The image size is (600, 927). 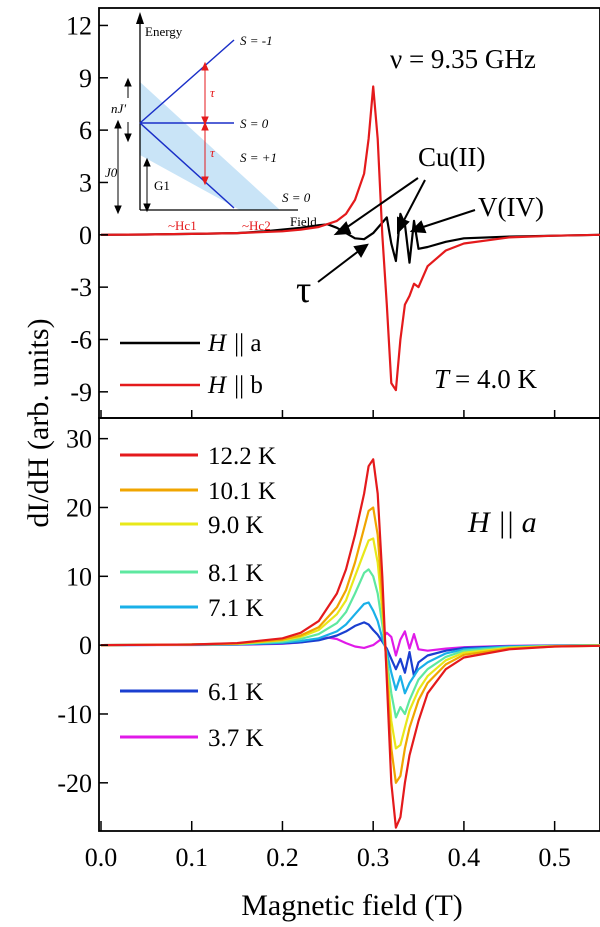 What do you see at coordinates (502, 522) in the screenshot?
I see `bottom-panel-label: H || a` at bounding box center [502, 522].